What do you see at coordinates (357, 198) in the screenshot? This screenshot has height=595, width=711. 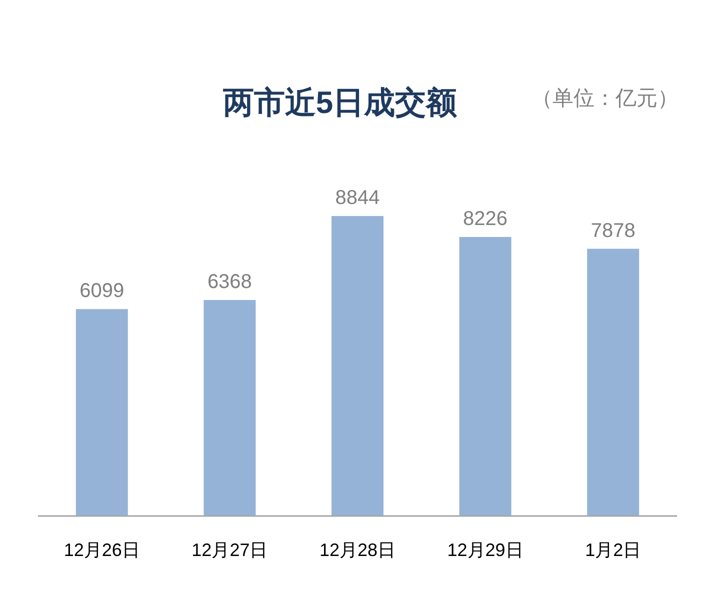 I see `data-label: 8844` at bounding box center [357, 198].